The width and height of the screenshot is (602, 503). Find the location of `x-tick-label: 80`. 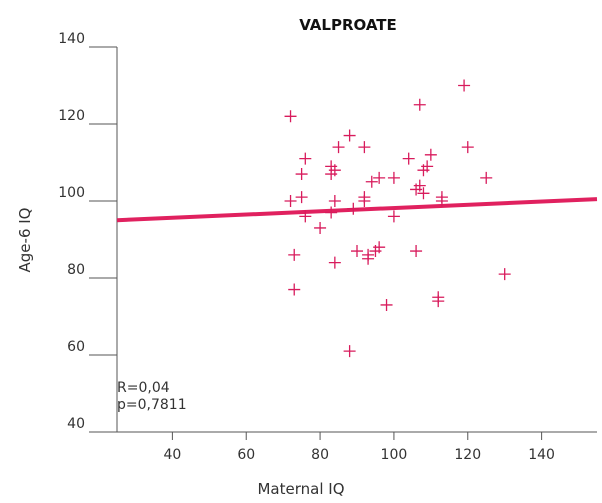

x-tick-label: 80 is located at coordinates (320, 455).